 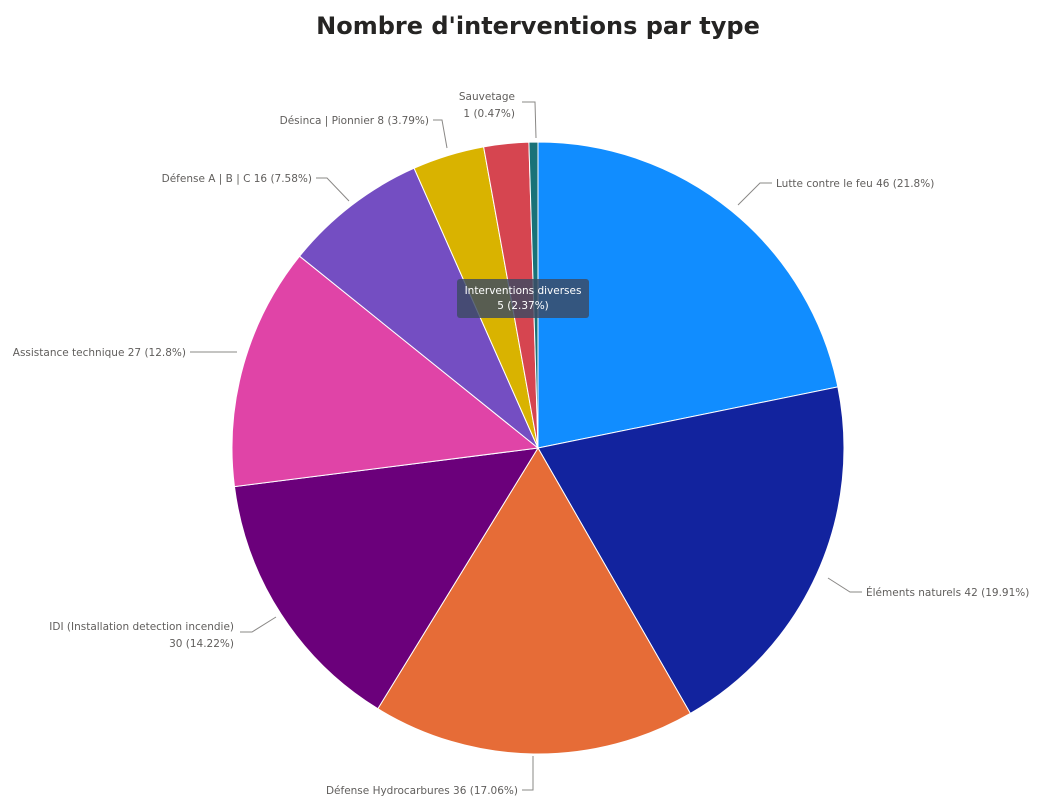 What do you see at coordinates (844, 585) in the screenshot?
I see `leader-line-elements-naturels` at bounding box center [844, 585].